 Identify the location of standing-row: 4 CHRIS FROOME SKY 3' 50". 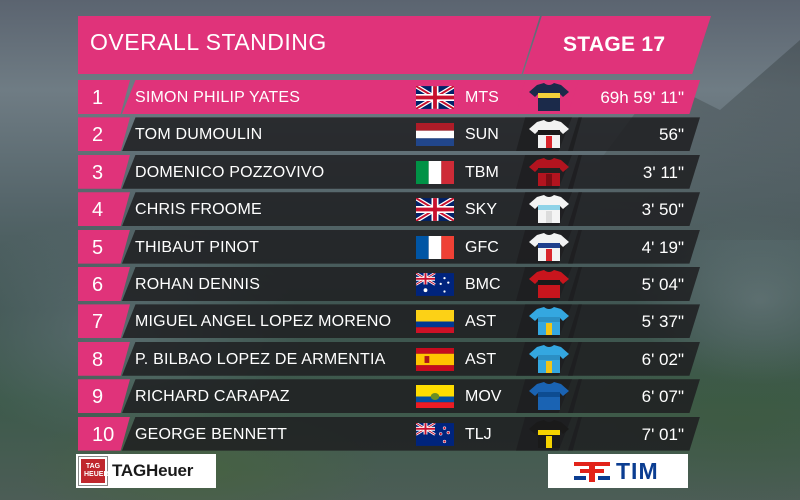
(389, 209).